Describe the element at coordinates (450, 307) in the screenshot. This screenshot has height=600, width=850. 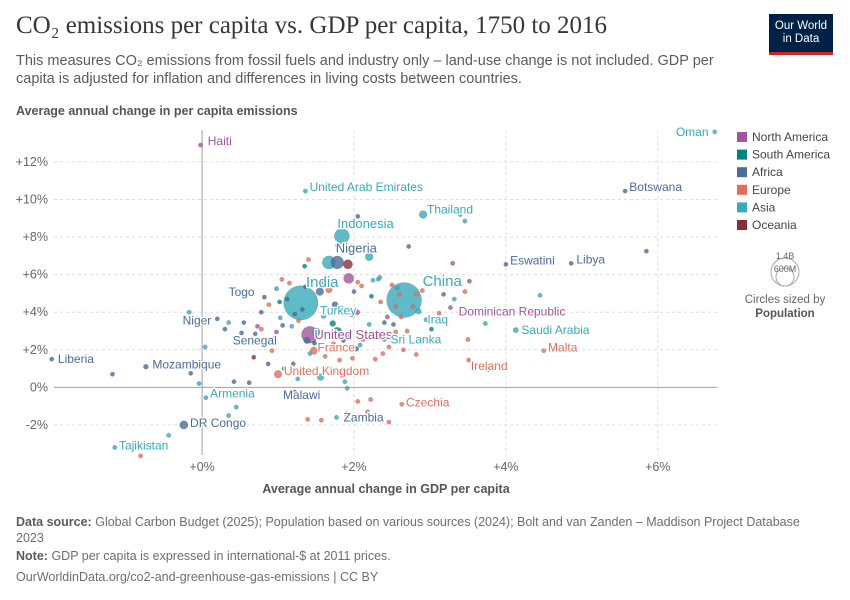
I see `point-dominican-republic` at that location.